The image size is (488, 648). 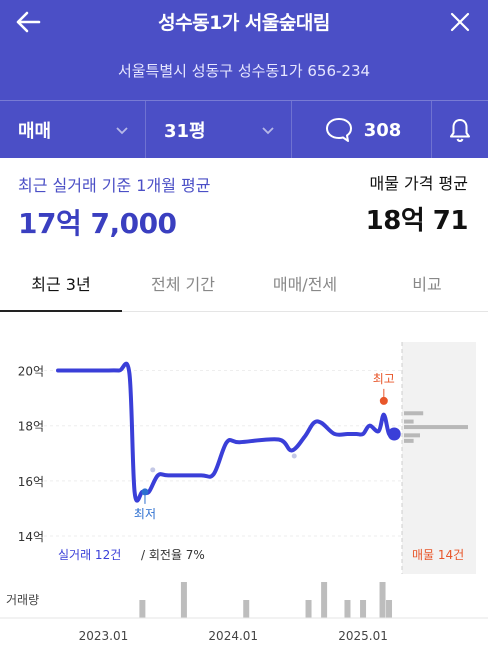 What do you see at coordinates (31, 372) in the screenshot?
I see `y-tick-label: 20억` at bounding box center [31, 372].